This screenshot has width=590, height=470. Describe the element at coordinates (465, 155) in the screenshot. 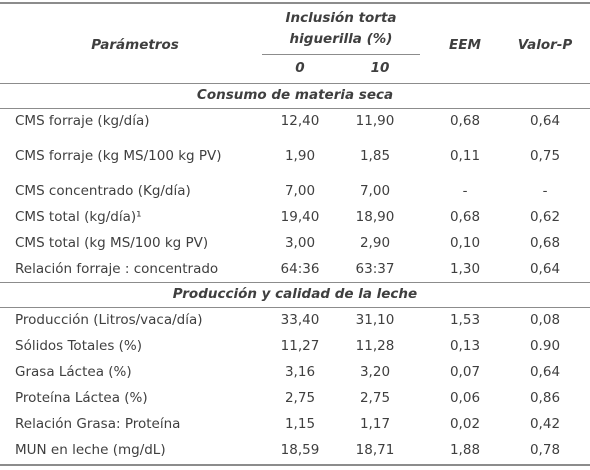

I see `row-value: 0,11` at that location.